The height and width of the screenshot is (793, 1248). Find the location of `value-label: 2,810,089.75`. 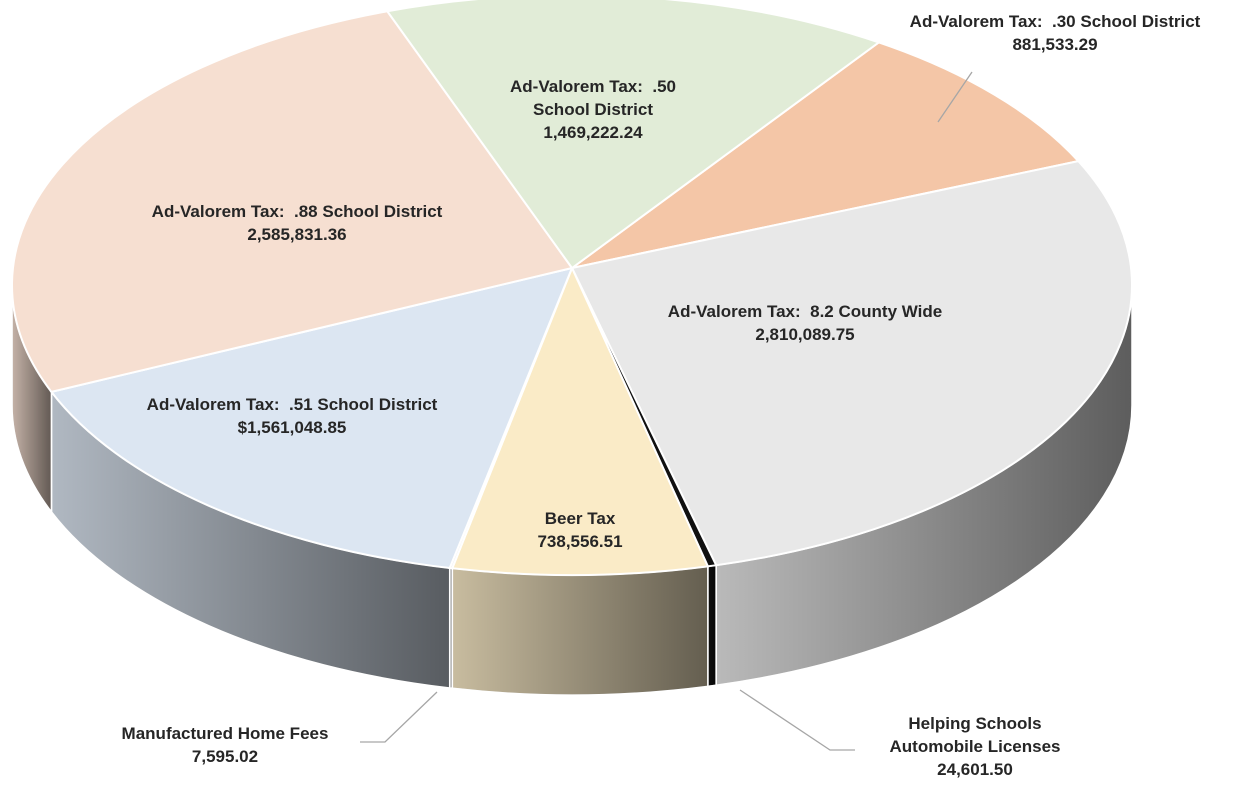

value-label: 2,810,089.75 is located at coordinates (805, 334).